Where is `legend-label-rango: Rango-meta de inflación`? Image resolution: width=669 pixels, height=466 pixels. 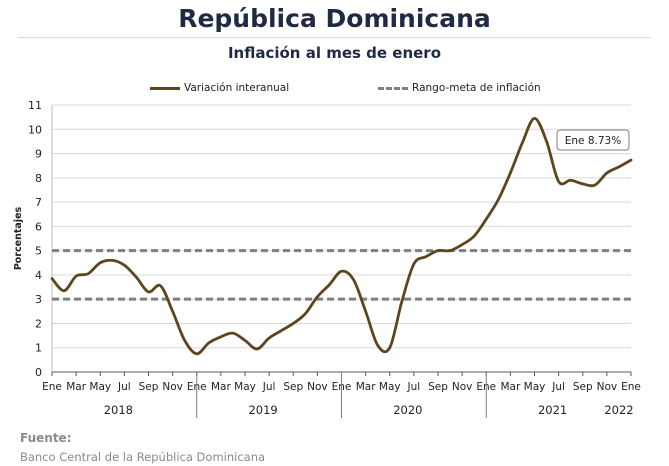 legend-label-rango: Rango-meta de inflación is located at coordinates (476, 88).